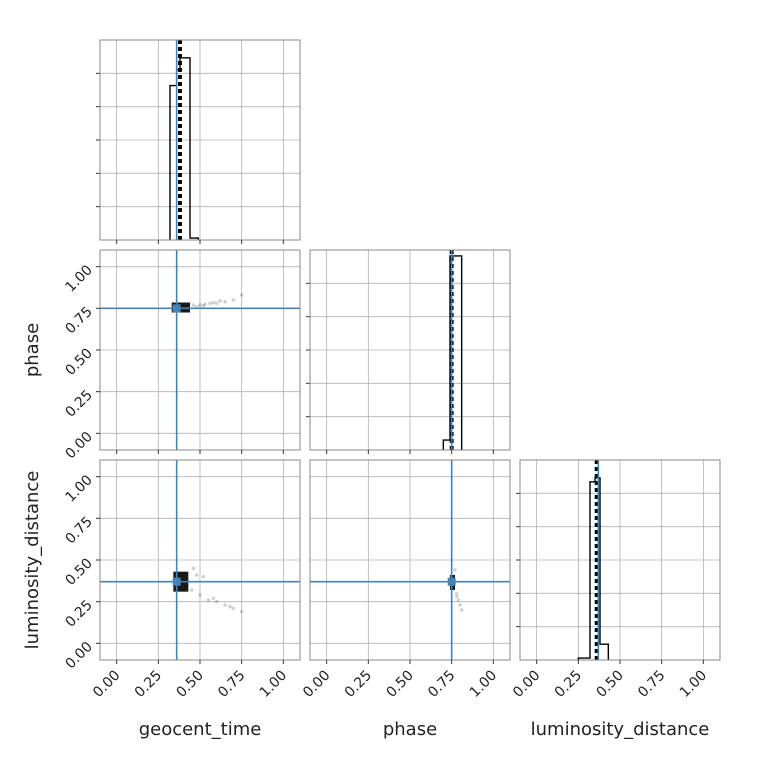  I want to click on x-axis-label-geocent_time: geocent_time, so click(200, 729).